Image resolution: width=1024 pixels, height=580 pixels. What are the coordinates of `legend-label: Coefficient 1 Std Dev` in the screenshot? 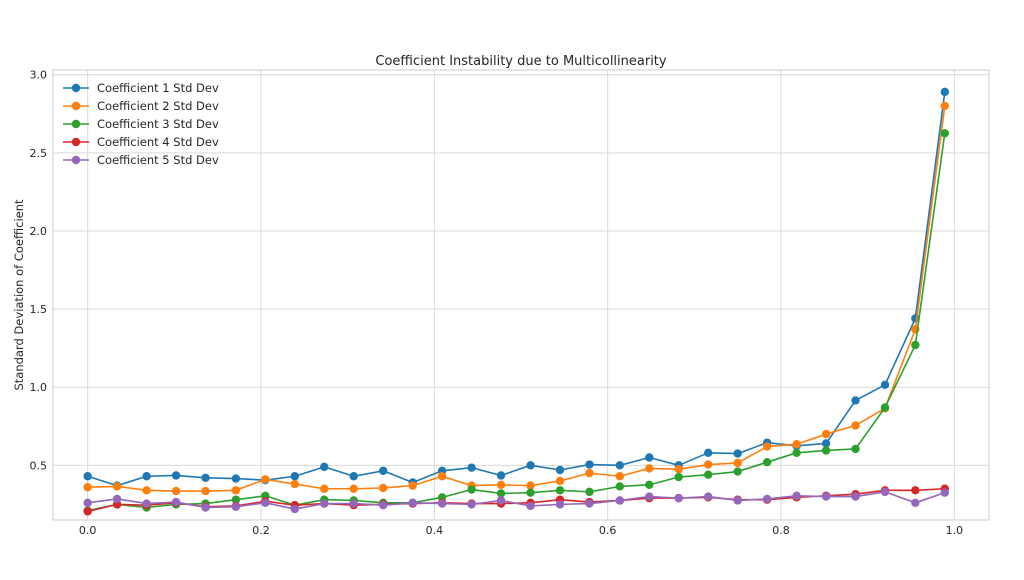 It's located at (158, 88).